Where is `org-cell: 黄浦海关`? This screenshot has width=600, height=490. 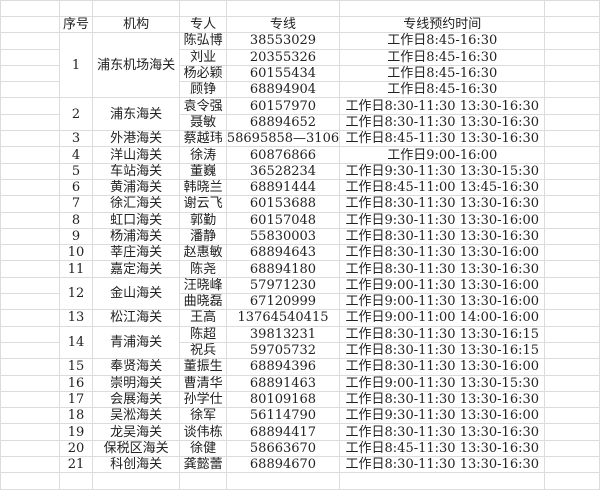
org-cell: 黄浦海关 is located at coordinates (136, 187).